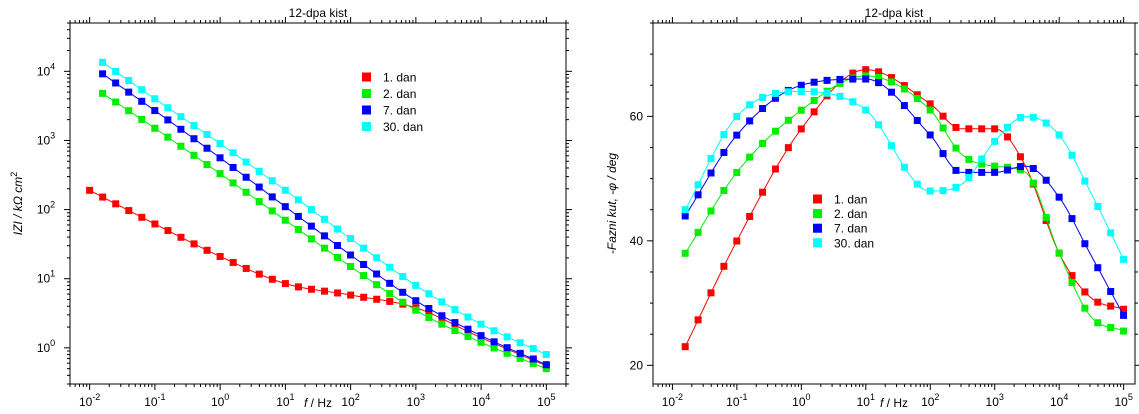 The image size is (1139, 414). I want to click on legend-entry: 1. dan, so click(840, 200).